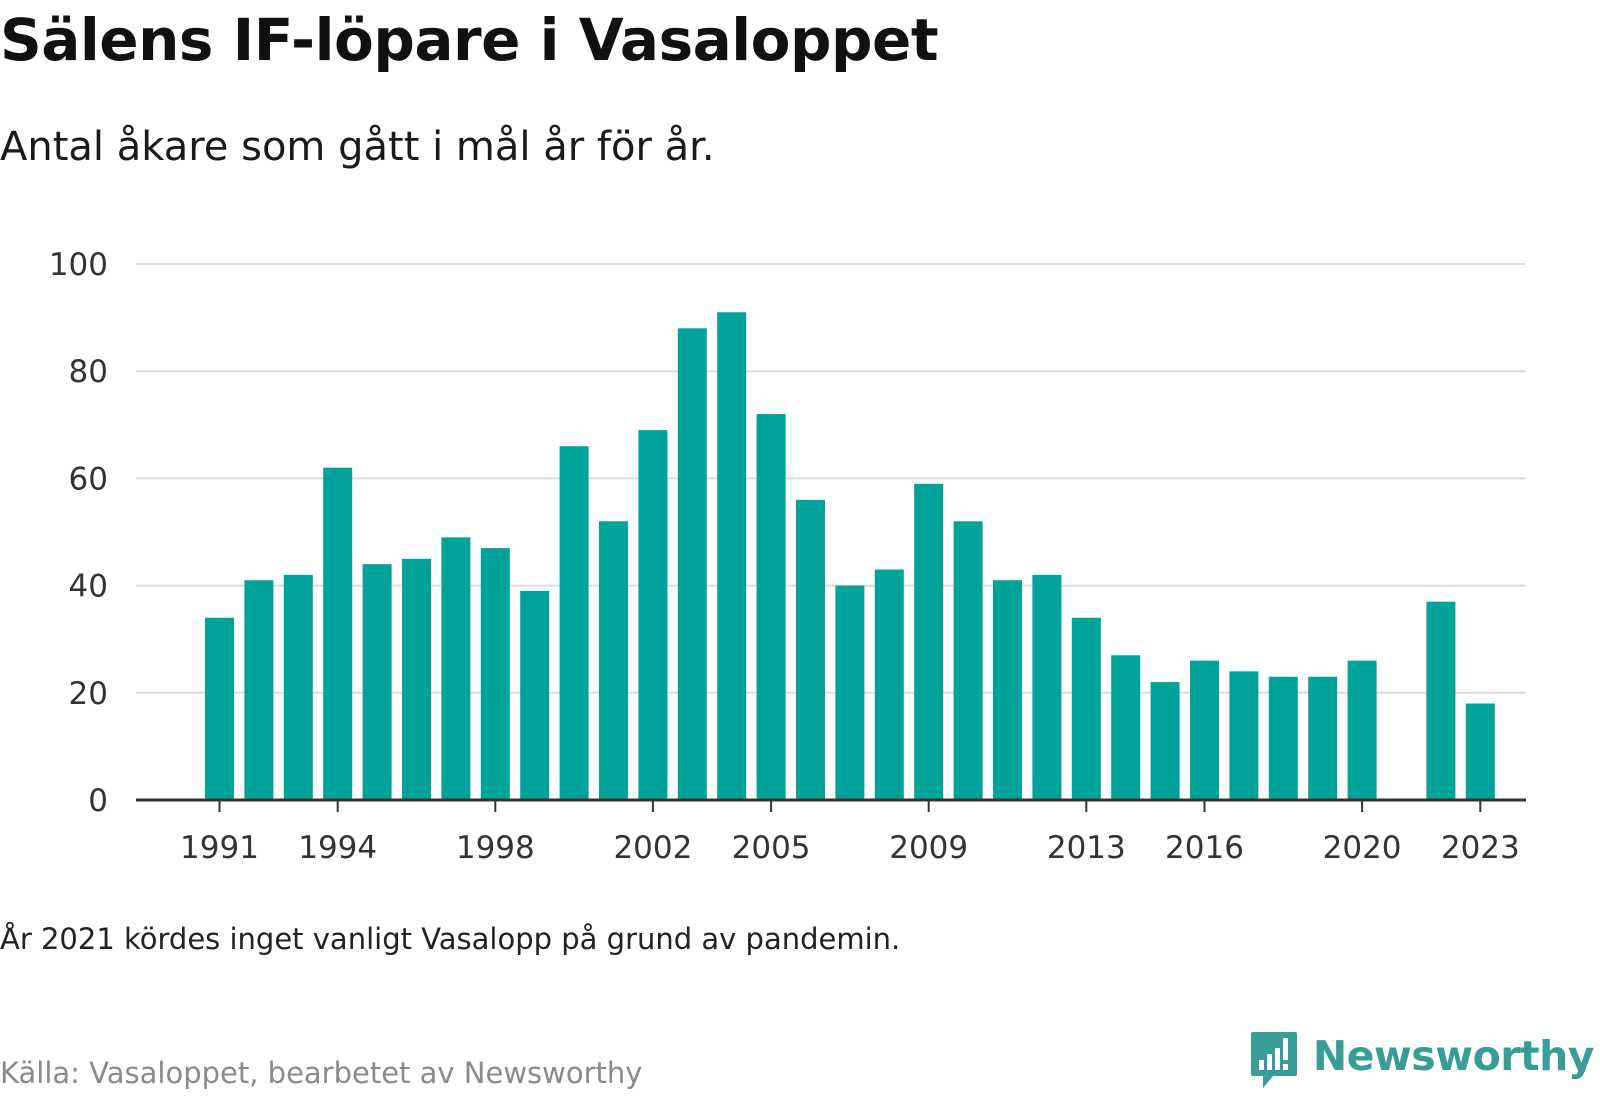 Image resolution: width=1600 pixels, height=1110 pixels. Describe the element at coordinates (298, 687) in the screenshot. I see `bar-1993` at that location.